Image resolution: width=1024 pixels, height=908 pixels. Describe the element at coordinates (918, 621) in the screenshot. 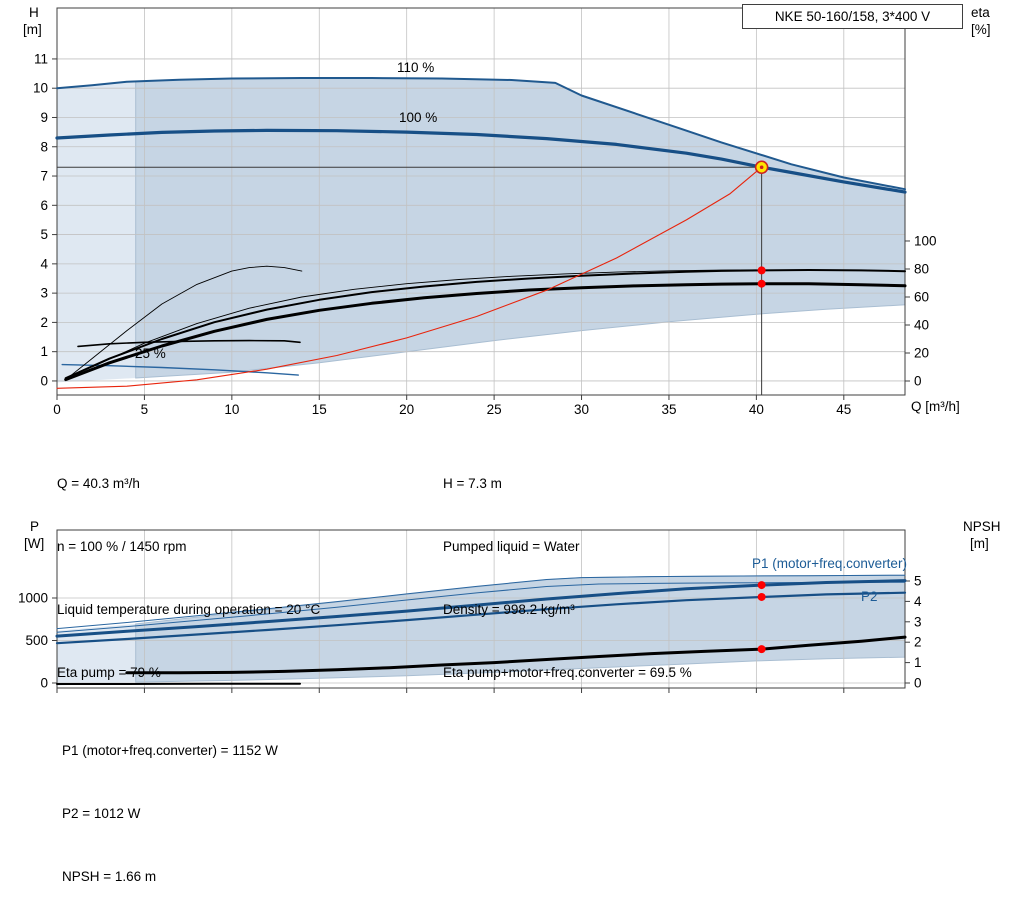

I see `y2-tick-label: 3` at that location.